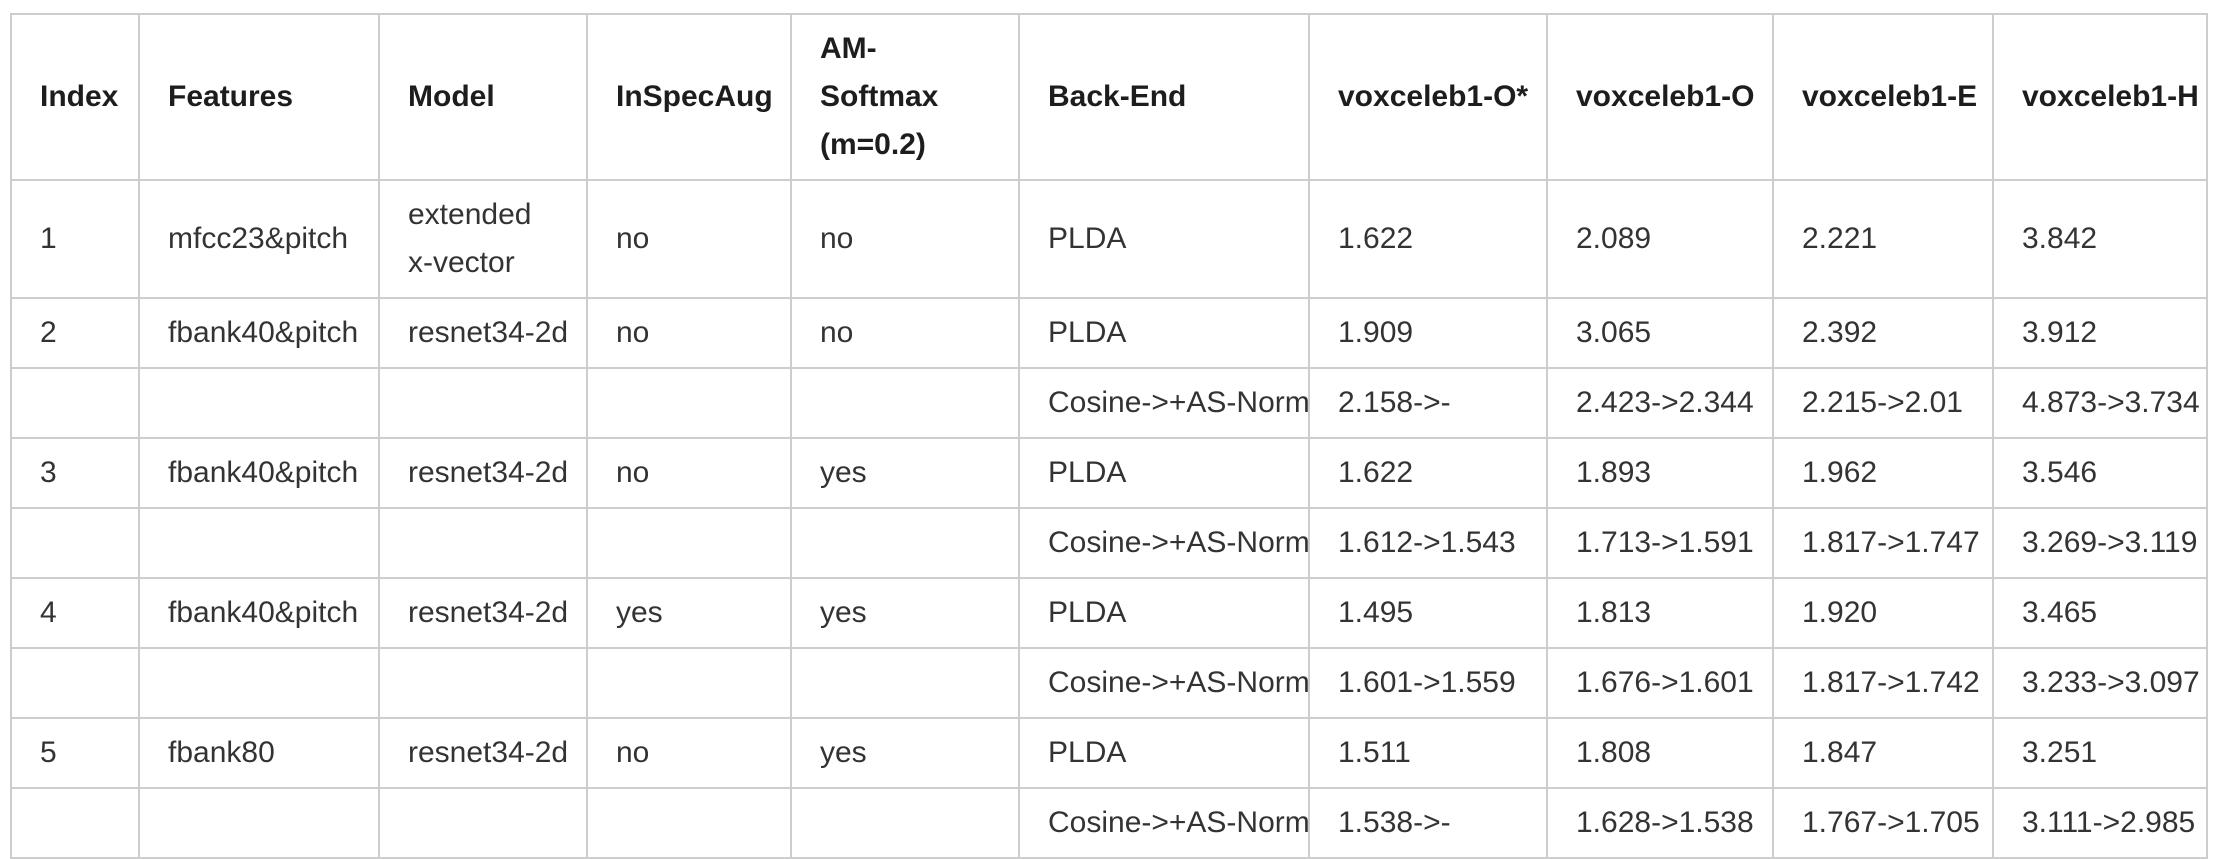 The image size is (2220, 859). What do you see at coordinates (1428, 97) in the screenshot?
I see `column-header-voxceleb1-o-star: voxceleb1-O*` at bounding box center [1428, 97].